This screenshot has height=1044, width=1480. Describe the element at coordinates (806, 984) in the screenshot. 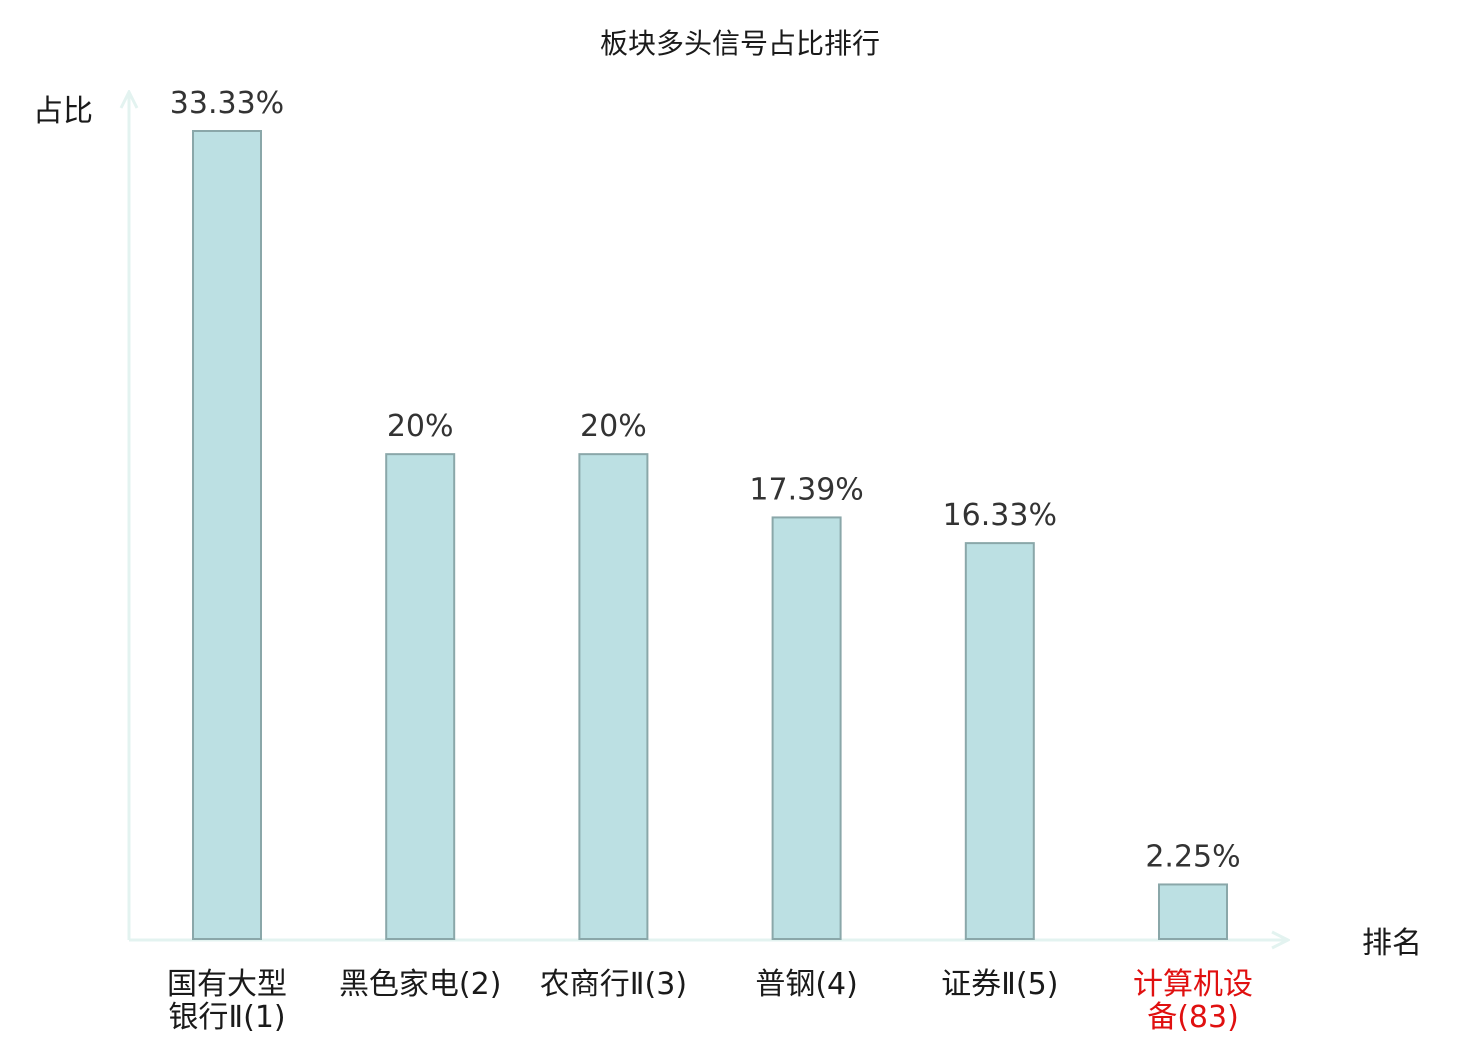

I see `category-tick-label-4: 普钢(4)` at that location.